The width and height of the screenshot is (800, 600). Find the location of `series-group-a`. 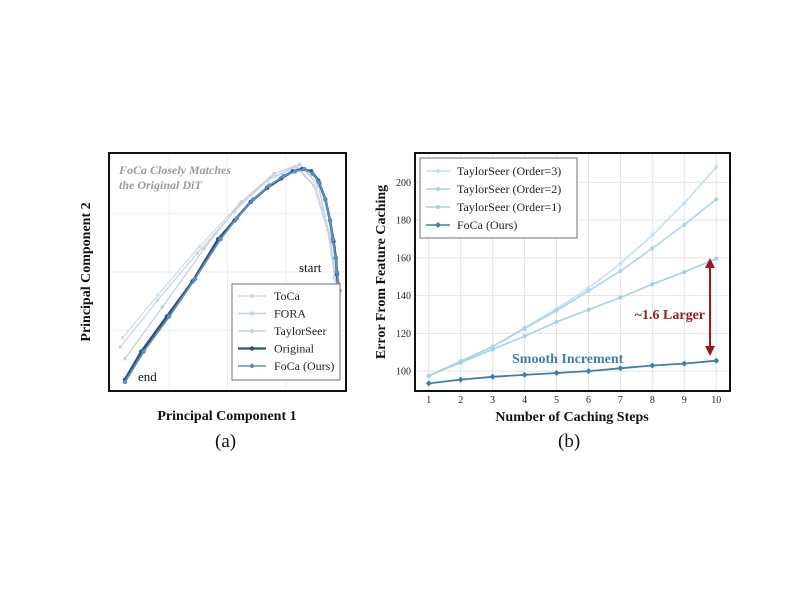

series-group-a is located at coordinates (230, 273).